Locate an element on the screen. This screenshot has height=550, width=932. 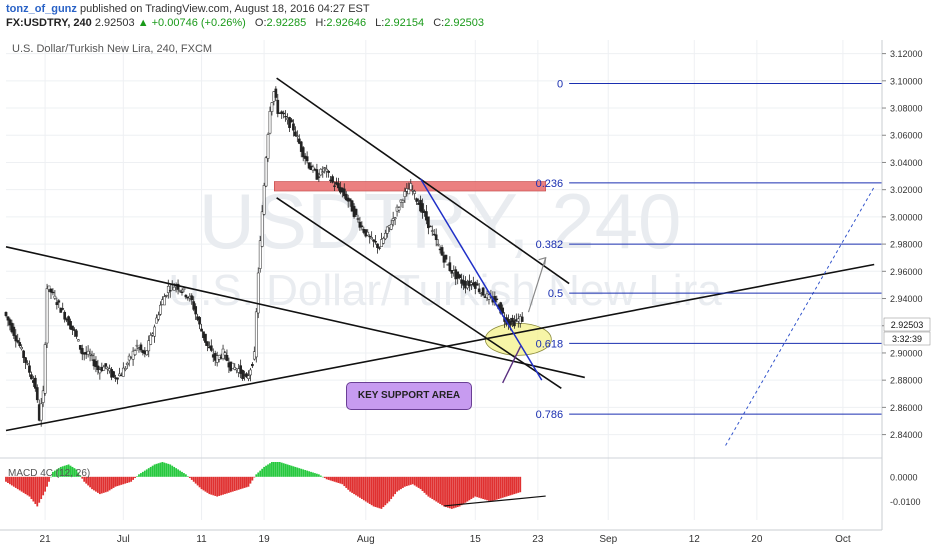
macd-pane is located at coordinates (441, 483).